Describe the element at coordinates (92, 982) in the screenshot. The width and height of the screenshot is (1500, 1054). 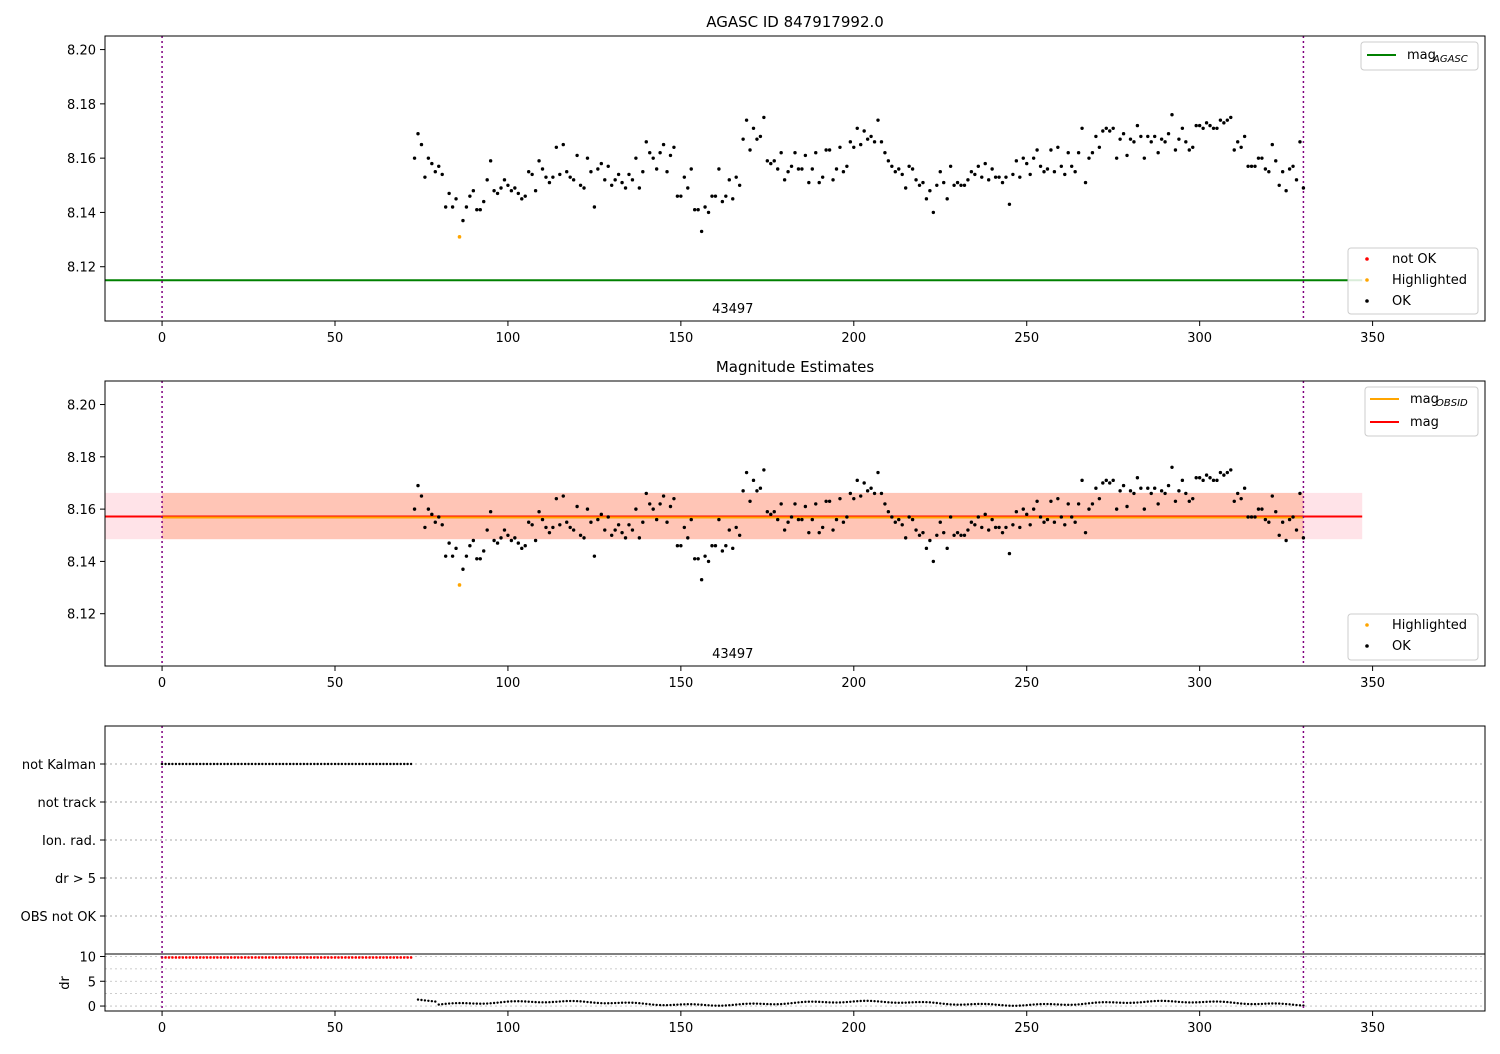
I see `dr-tick-label: 5` at that location.